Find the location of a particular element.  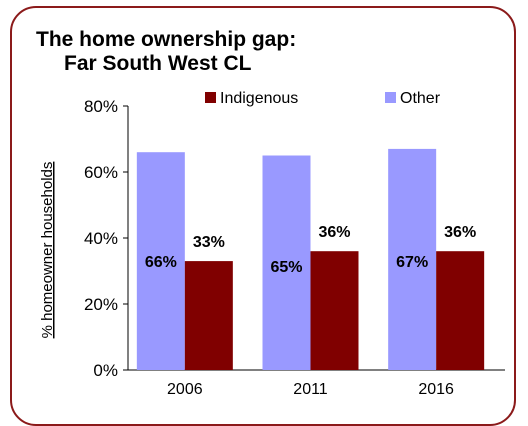

bar-other-2011 is located at coordinates (286, 262).